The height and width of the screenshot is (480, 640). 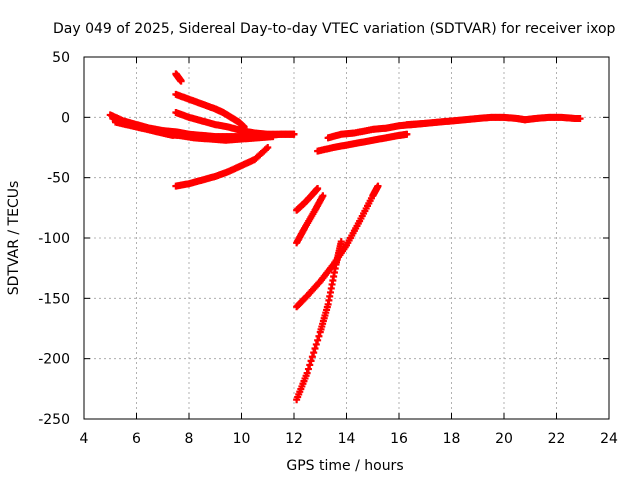 What do you see at coordinates (557, 439) in the screenshot?
I see `x-tick-label: 22` at bounding box center [557, 439].